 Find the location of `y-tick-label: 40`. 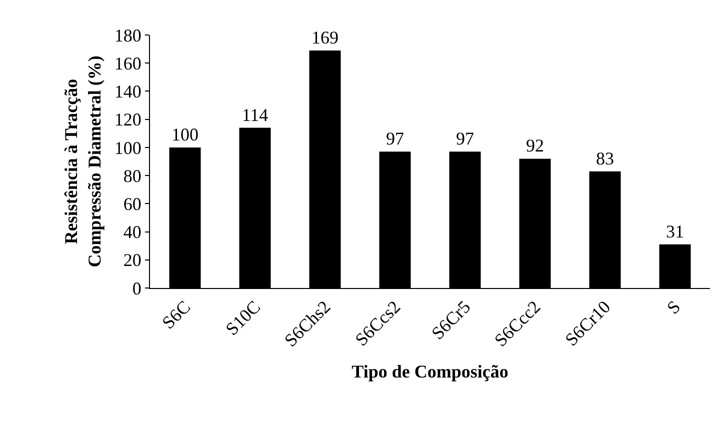

y-tick-label: 40 is located at coordinates (132, 232).